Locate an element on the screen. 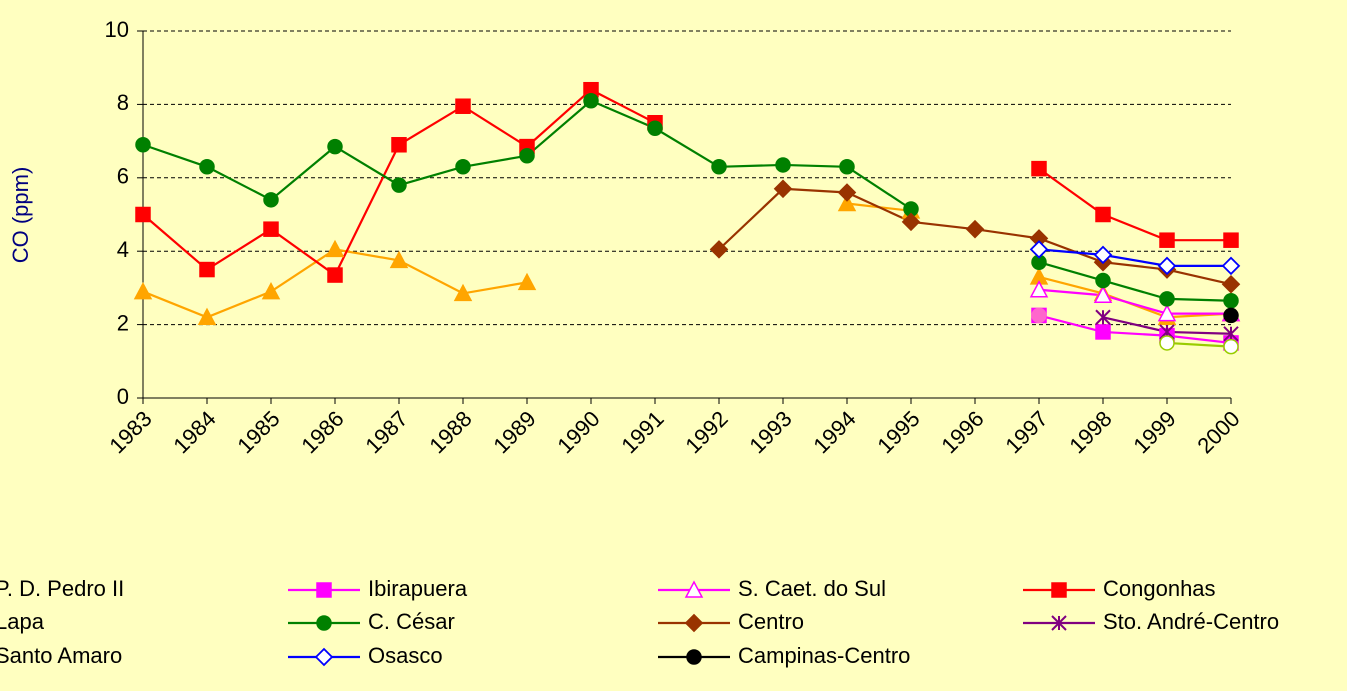 The width and height of the screenshot is (1347, 691). legend-label: Congonhas is located at coordinates (1159, 588).